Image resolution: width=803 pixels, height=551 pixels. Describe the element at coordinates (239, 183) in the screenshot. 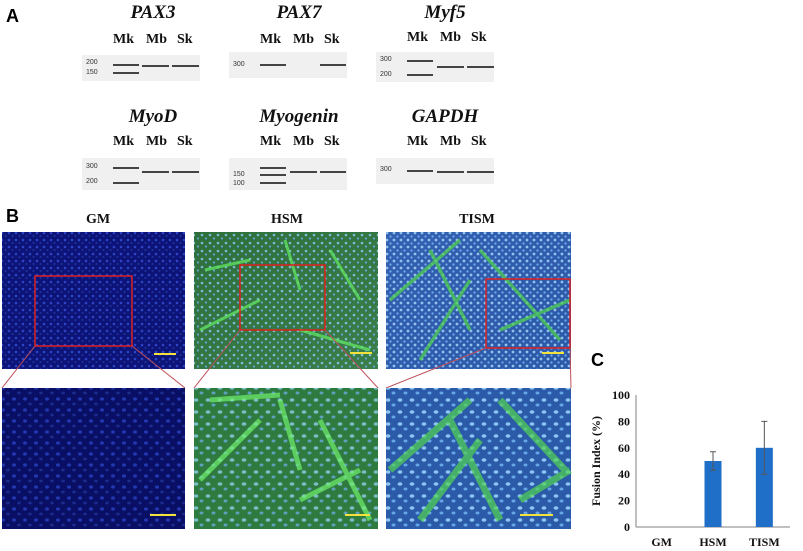

I see `ladder-label: 100` at that location.